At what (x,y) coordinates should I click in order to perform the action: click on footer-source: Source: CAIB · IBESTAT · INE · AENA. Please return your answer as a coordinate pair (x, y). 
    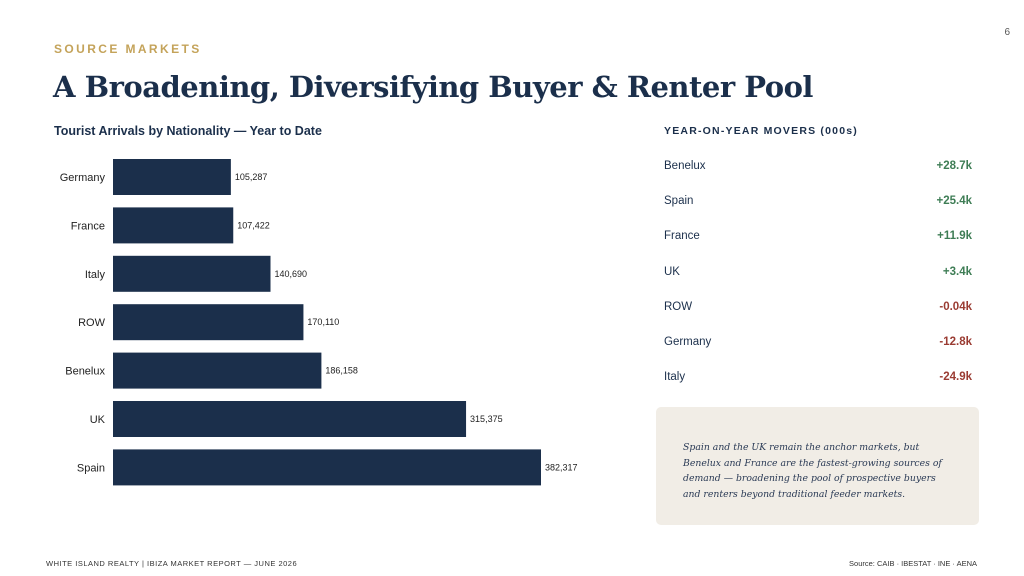
    Looking at the image, I should click on (913, 563).